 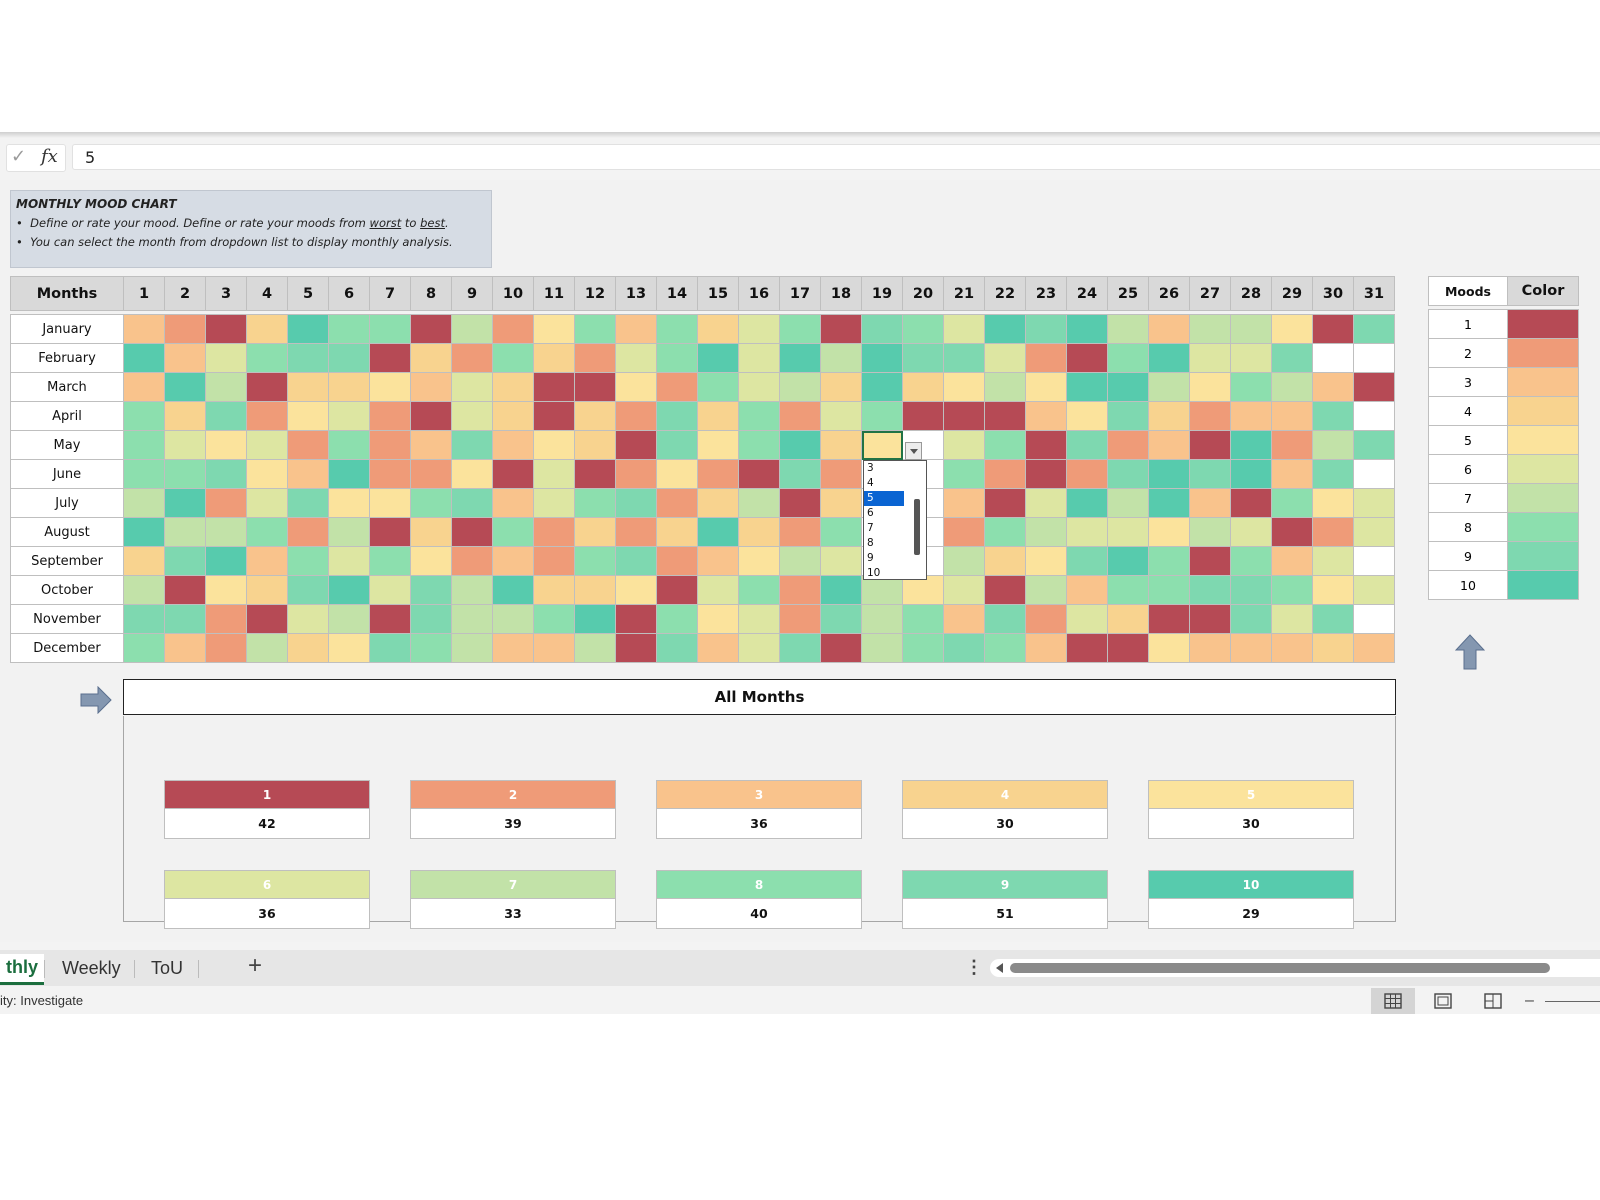 I want to click on status-text: ity: Investigate, so click(x=42, y=1000).